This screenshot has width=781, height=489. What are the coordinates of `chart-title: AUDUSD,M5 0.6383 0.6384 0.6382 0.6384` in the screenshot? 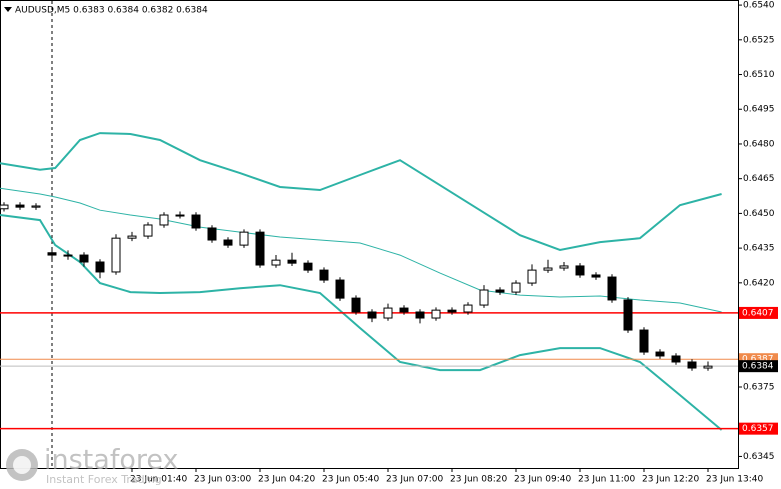 It's located at (111, 11).